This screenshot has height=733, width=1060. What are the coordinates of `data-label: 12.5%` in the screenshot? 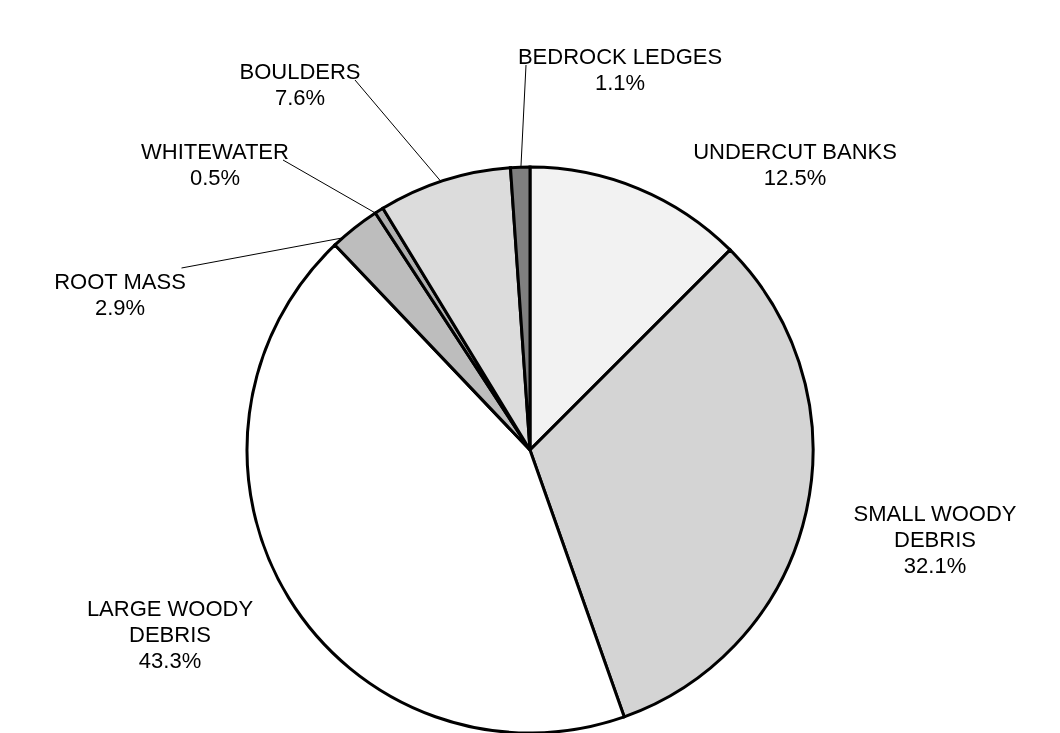 It's located at (795, 177).